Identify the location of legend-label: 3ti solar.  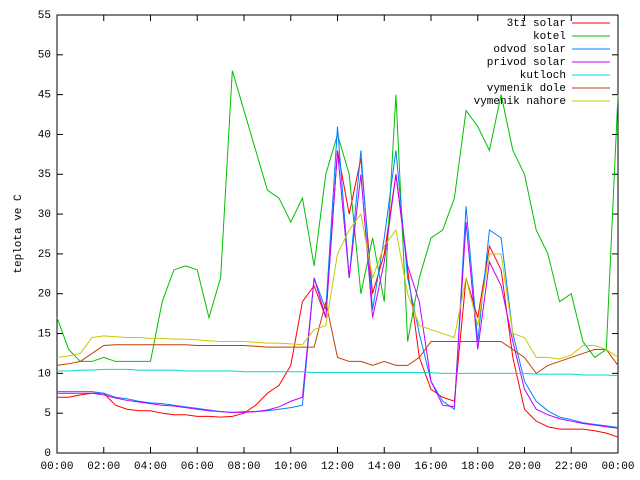
(536, 24).